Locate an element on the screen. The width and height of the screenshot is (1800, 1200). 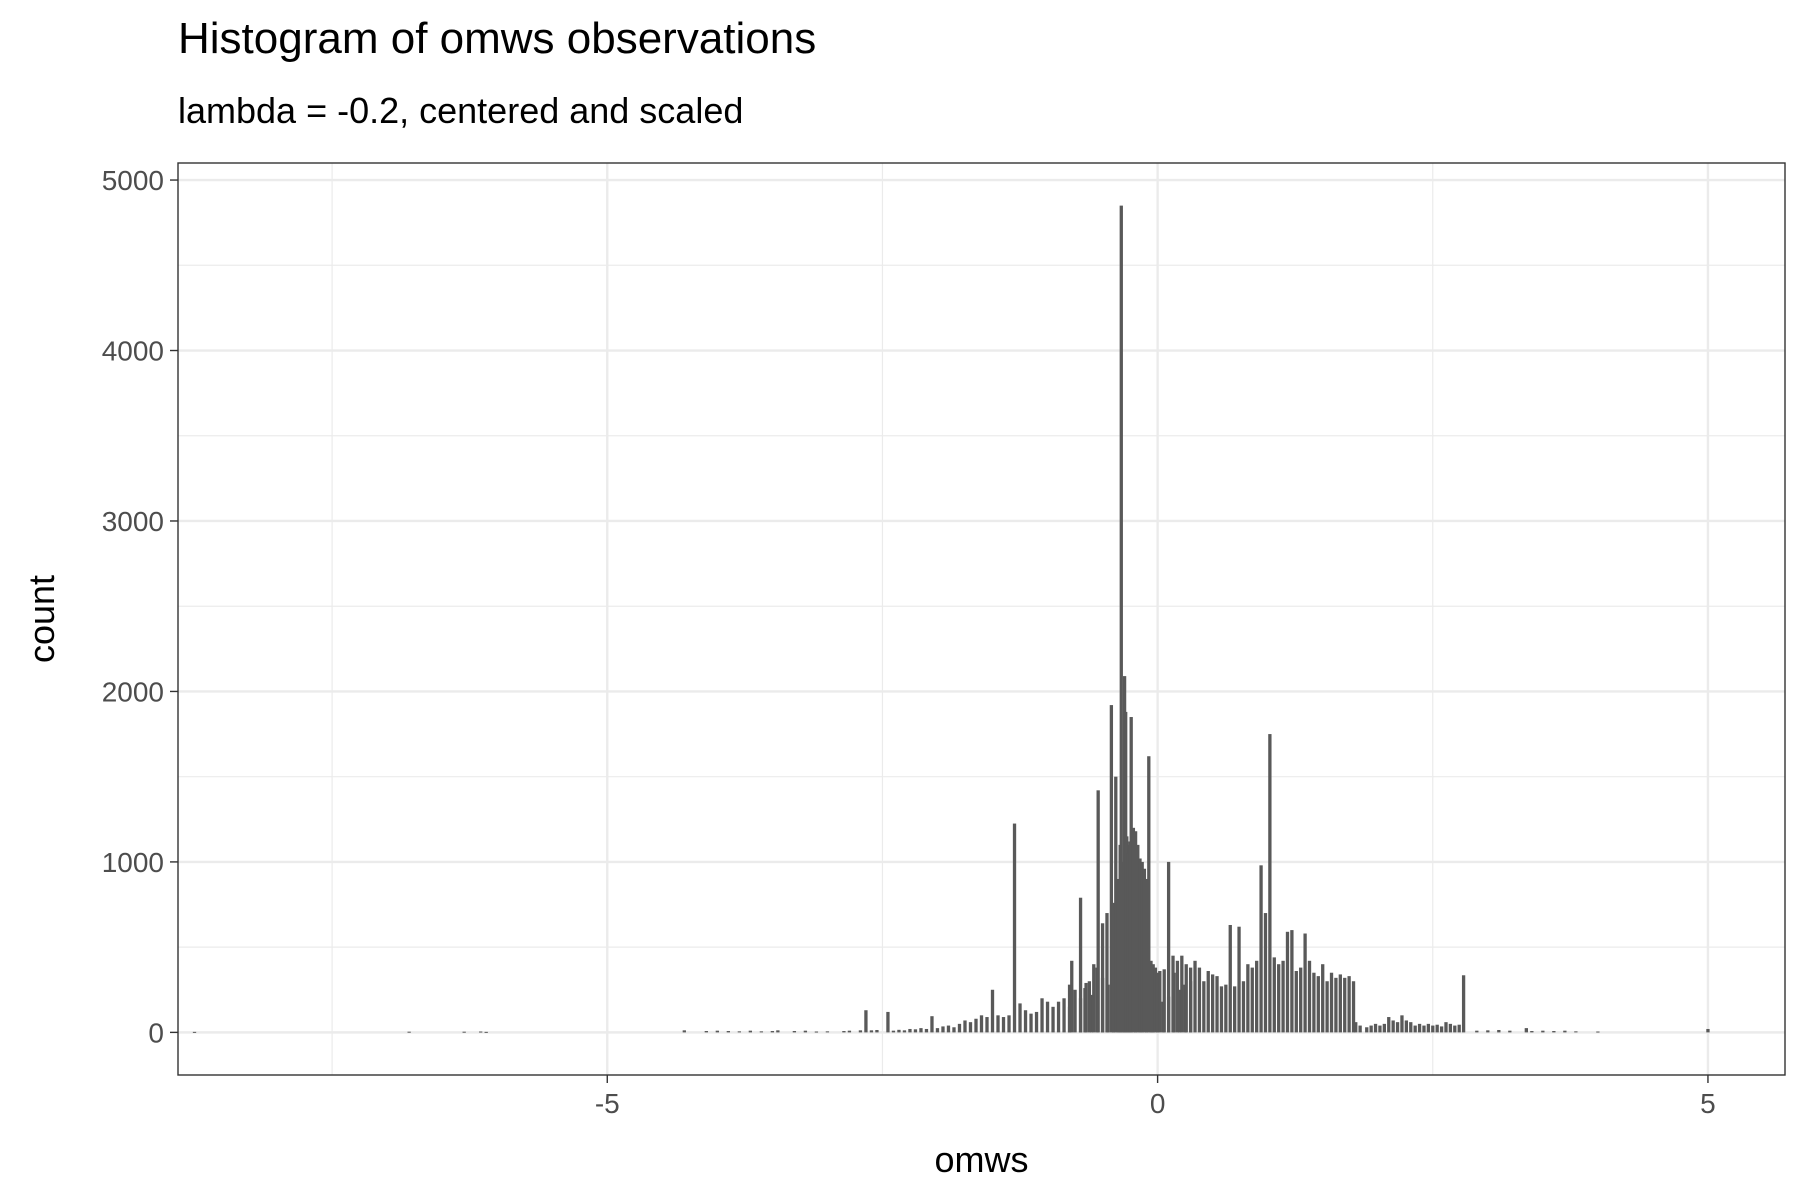
x-tick-label: 5 is located at coordinates (1708, 1103).